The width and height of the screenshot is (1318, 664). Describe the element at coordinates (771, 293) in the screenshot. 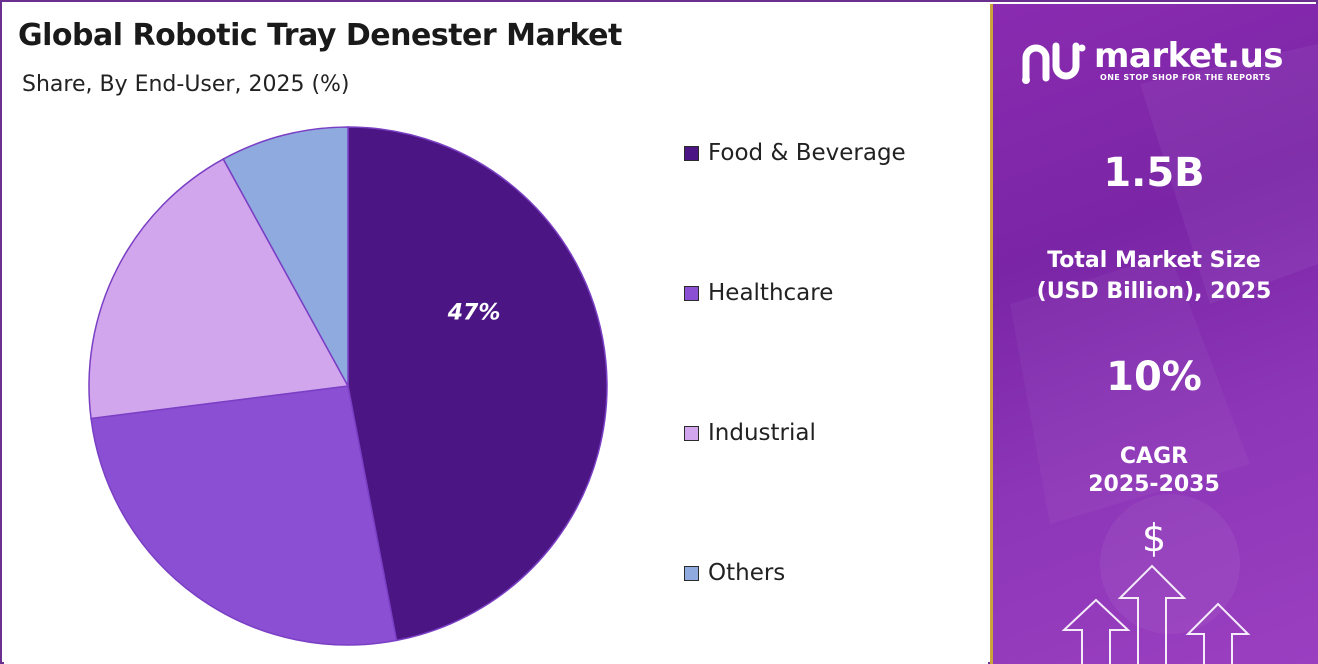

I see `legend-label: Healthcare` at that location.